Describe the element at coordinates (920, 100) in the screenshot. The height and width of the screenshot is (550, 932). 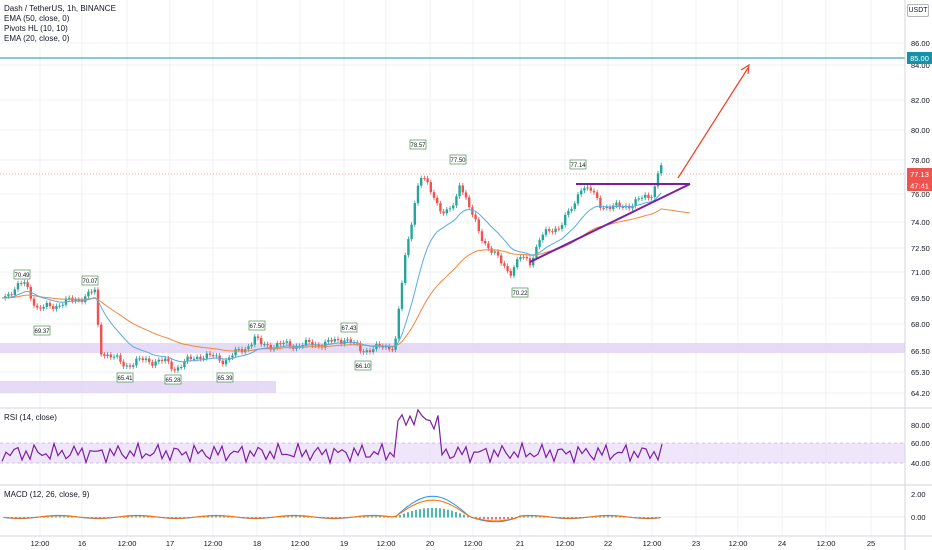
I see `price-tick-label: 82.00` at that location.